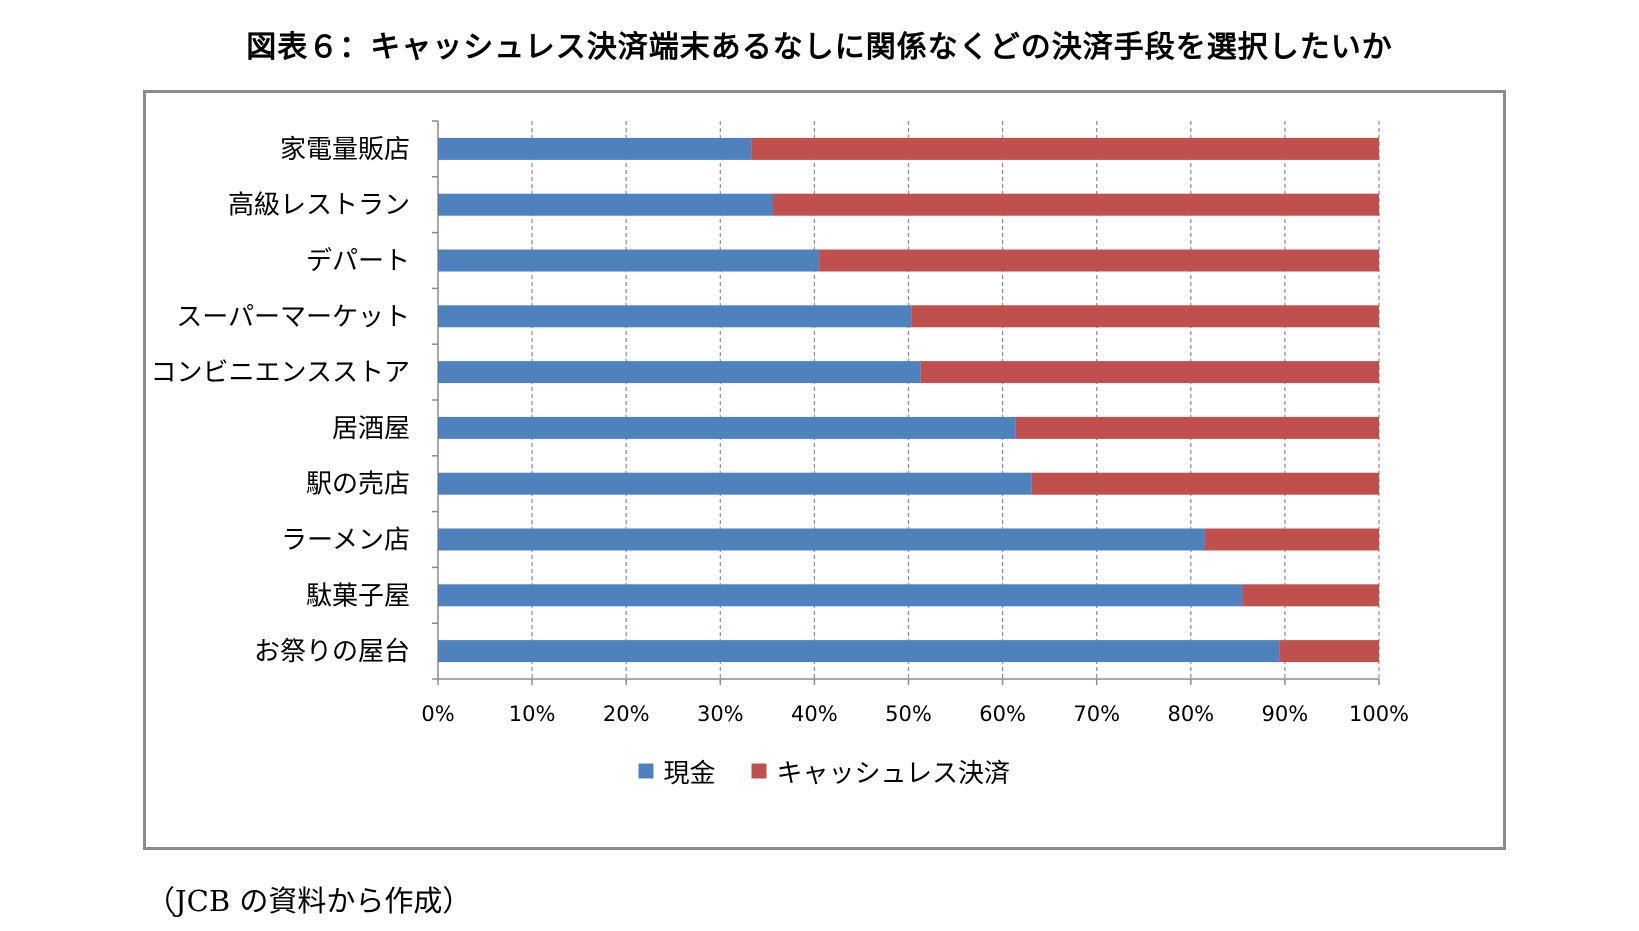  What do you see at coordinates (437, 714) in the screenshot?
I see `x-tick-label: 0%` at bounding box center [437, 714].